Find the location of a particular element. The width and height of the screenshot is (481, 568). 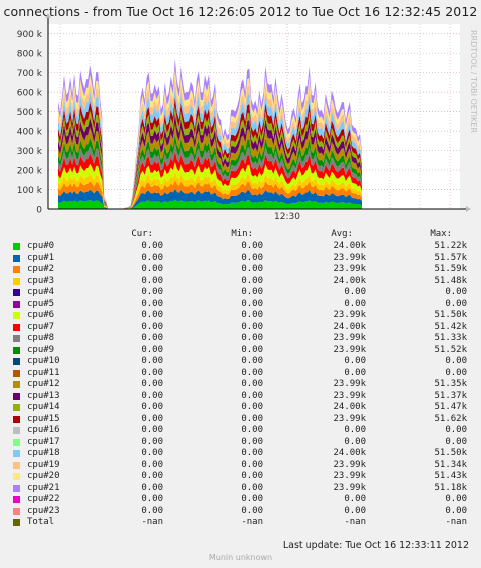

x-tick-label: 12:30 is located at coordinates (287, 217).